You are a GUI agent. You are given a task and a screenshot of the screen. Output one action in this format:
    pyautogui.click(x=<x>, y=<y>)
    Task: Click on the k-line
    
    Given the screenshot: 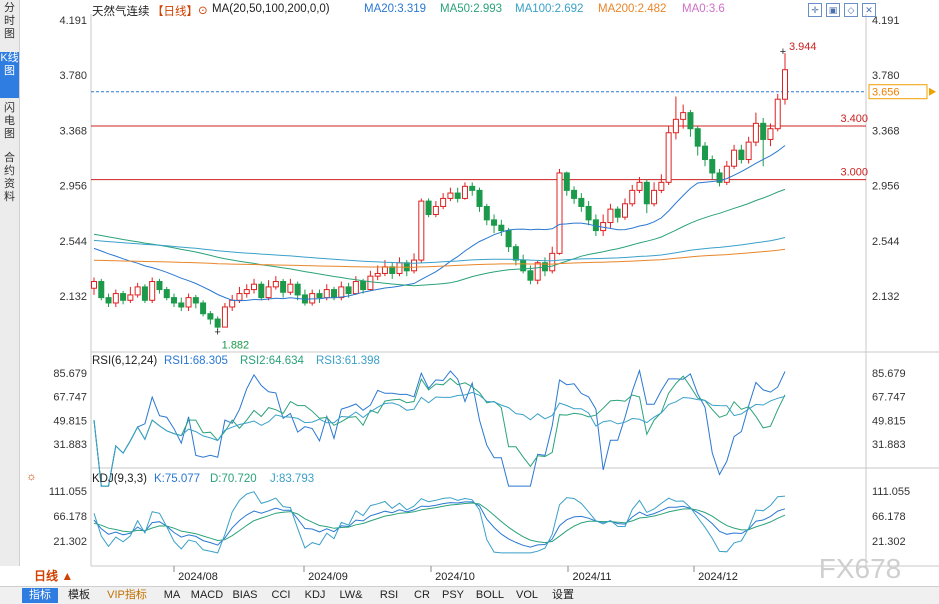 What is the action you would take?
    pyautogui.click(x=439, y=524)
    